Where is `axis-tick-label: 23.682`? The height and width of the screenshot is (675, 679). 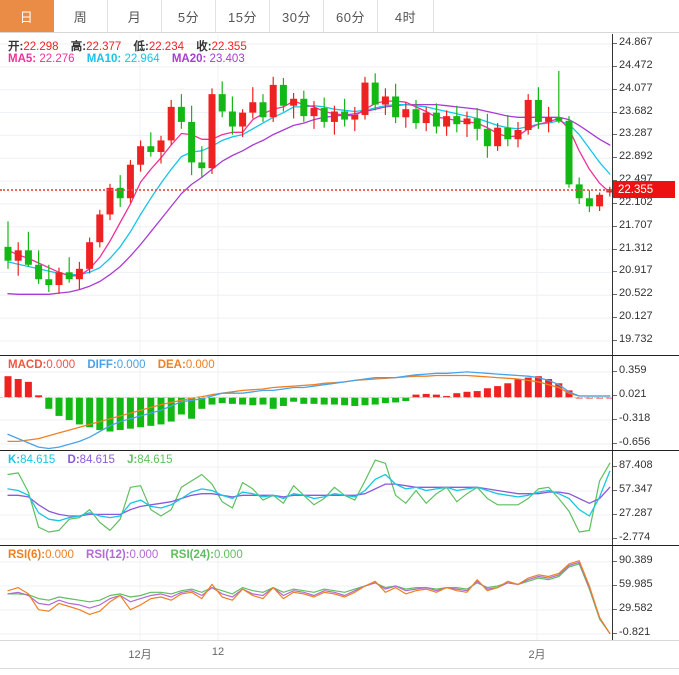
axis-tick-label: 23.682 is located at coordinates (636, 110).